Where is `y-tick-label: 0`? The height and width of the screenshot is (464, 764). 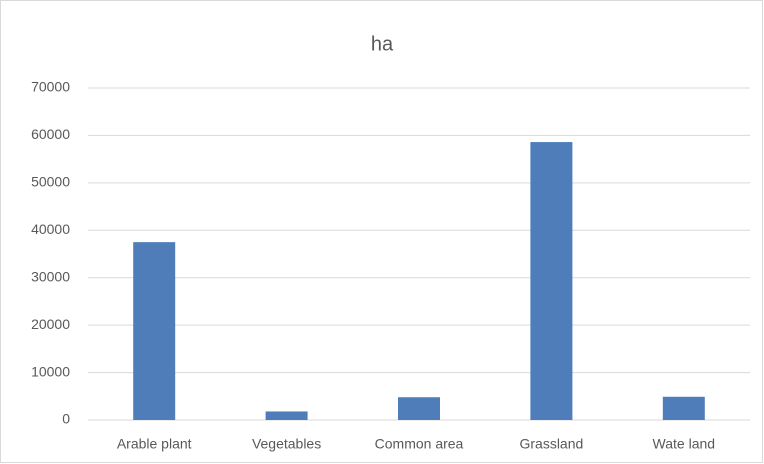
y-tick-label: 0 is located at coordinates (66, 419).